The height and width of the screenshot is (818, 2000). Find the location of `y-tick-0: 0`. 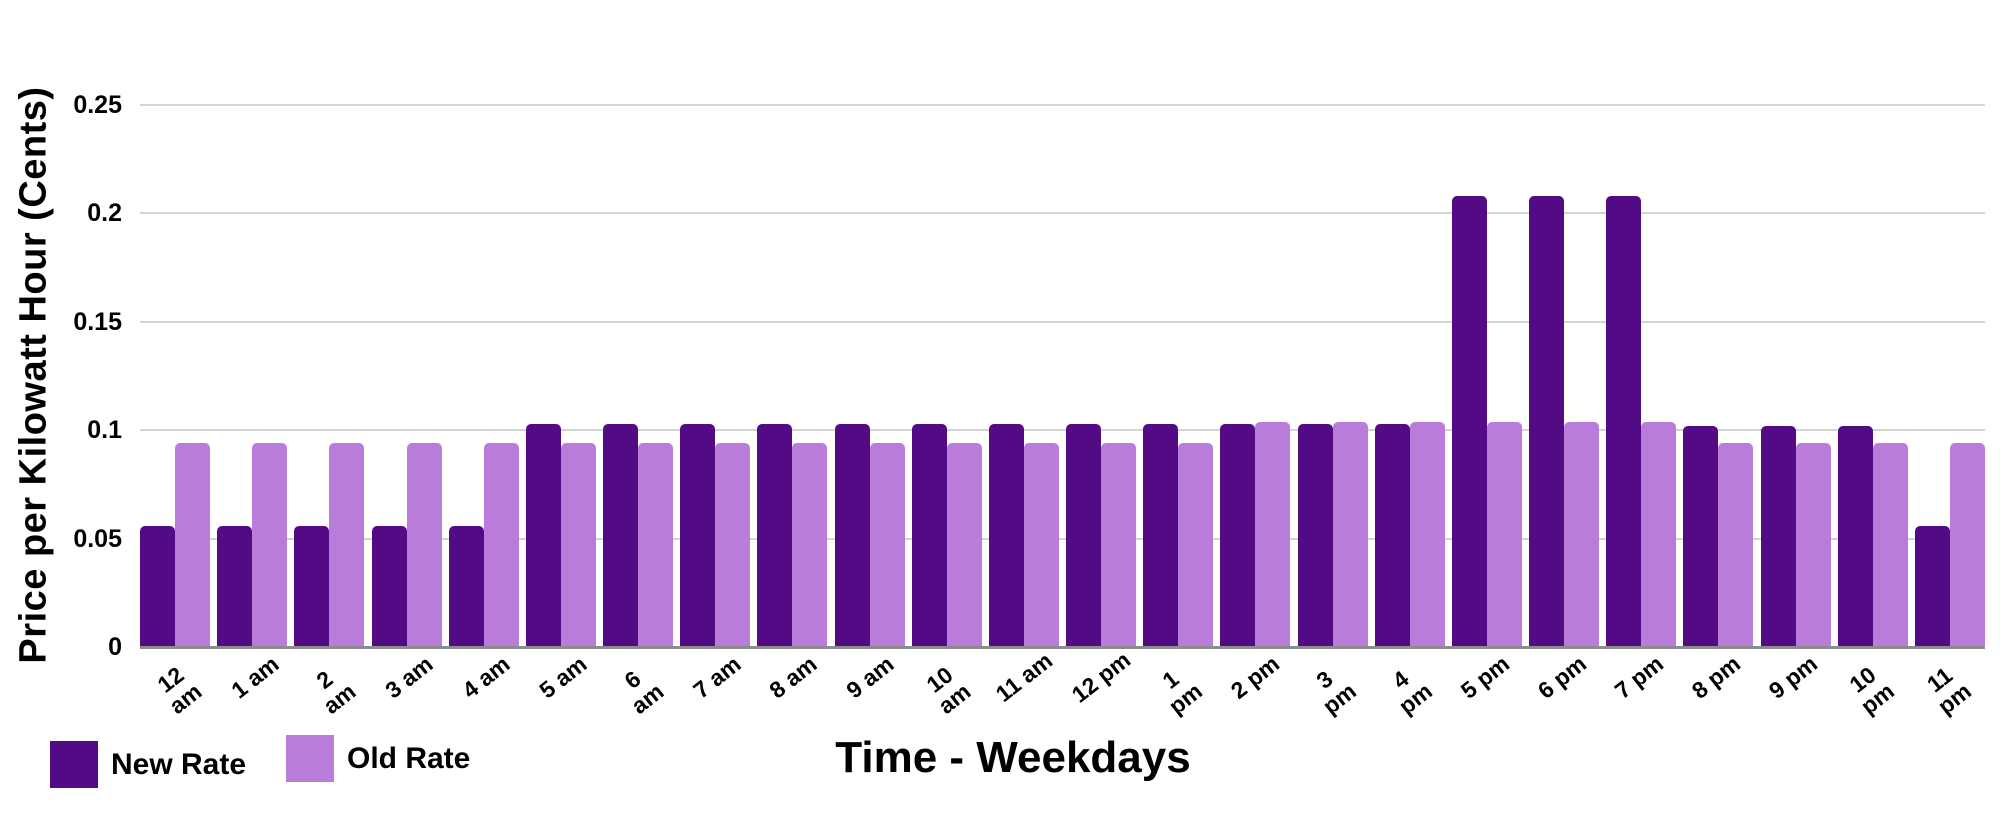

y-tick-0: 0 is located at coordinates (115, 647).